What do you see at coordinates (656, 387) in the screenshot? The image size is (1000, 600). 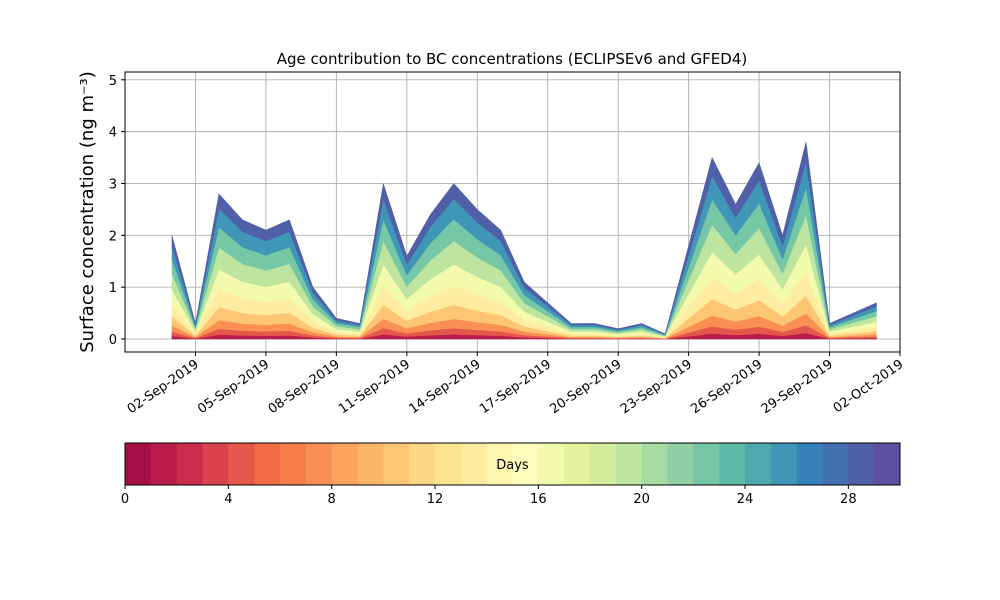 I see `x-tick-label: 23-Sep-2019` at bounding box center [656, 387].